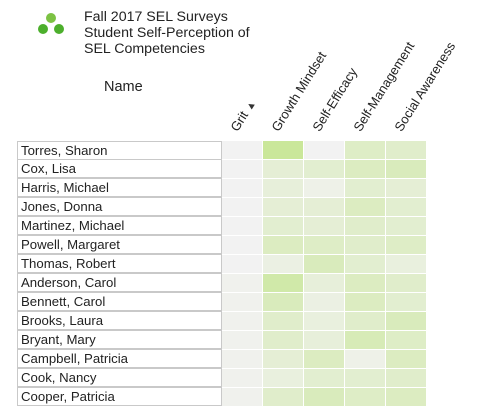 This screenshot has height=407, width=503. Describe the element at coordinates (119, 377) in the screenshot. I see `student-name-cell: Cook, Nancy` at that location.